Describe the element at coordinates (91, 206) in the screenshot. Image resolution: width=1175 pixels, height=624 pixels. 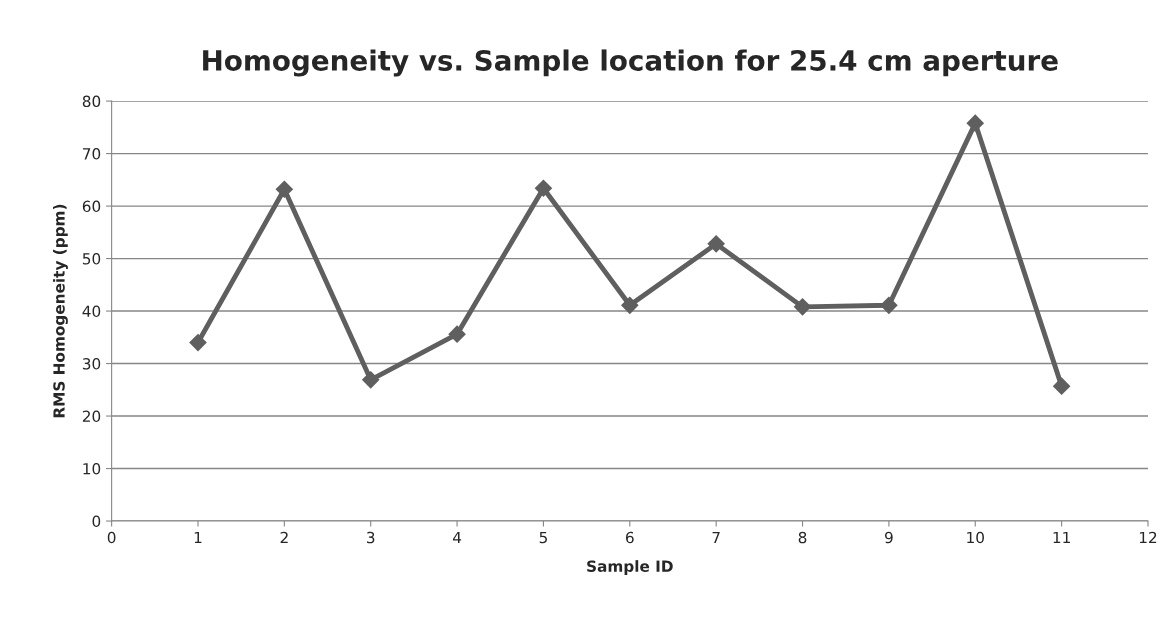
I see `y-tick-label: 60` at that location.